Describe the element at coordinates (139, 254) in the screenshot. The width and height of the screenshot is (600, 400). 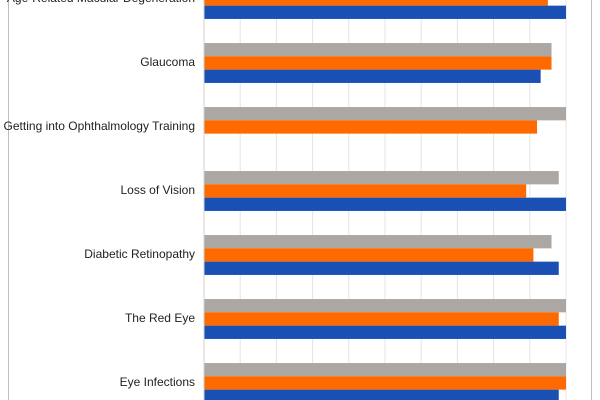
I see `y-tick-label: Diabetic Retinopathy` at that location.